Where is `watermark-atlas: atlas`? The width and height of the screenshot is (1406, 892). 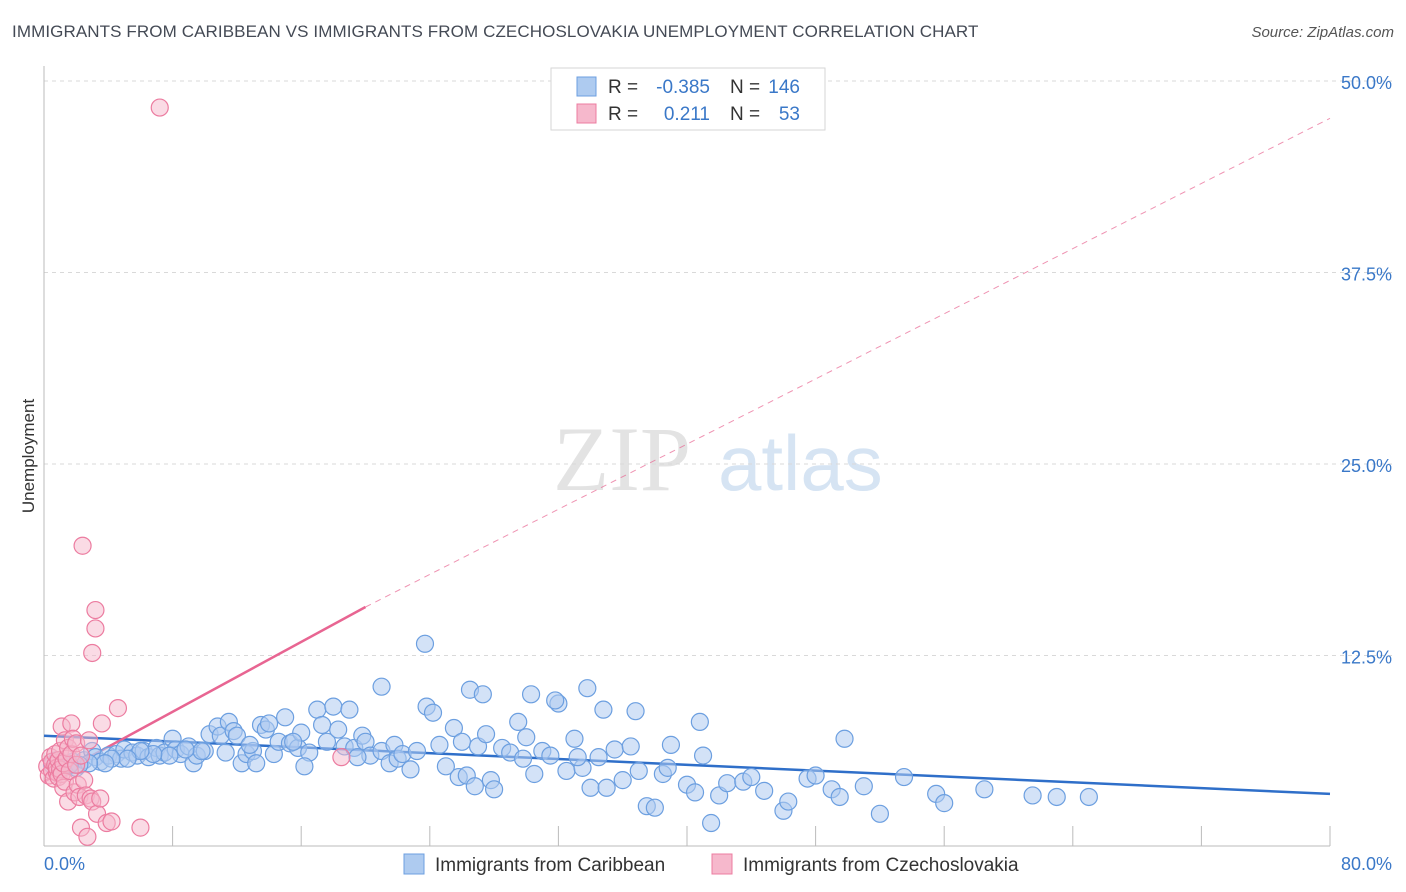 watermark-atlas: atlas is located at coordinates (800, 463).